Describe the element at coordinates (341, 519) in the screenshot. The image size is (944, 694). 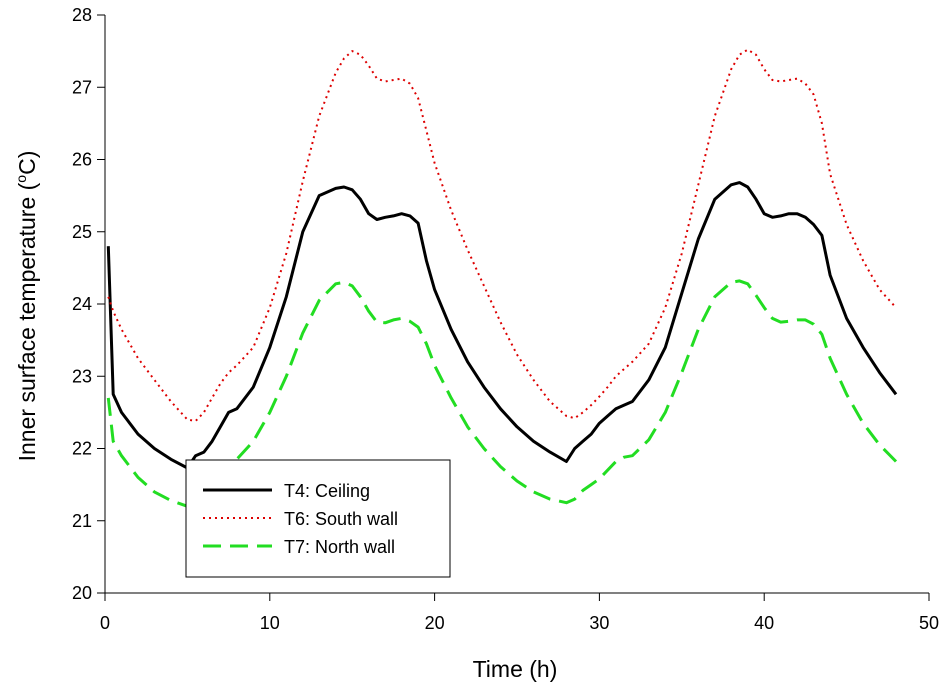
I see `legend-label-south-wall: T6: South wall` at that location.